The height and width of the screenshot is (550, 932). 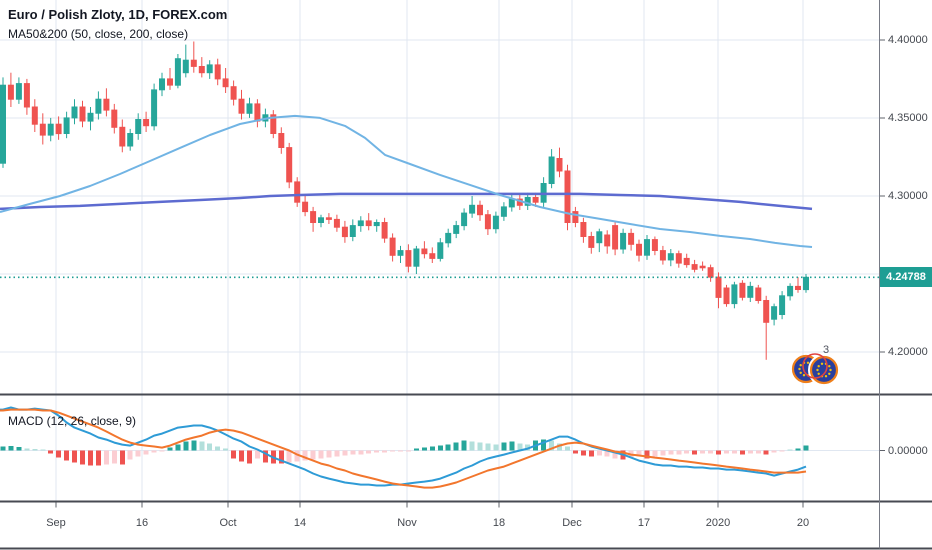 What do you see at coordinates (300, 523) in the screenshot?
I see `time-axis-label: 14` at bounding box center [300, 523].